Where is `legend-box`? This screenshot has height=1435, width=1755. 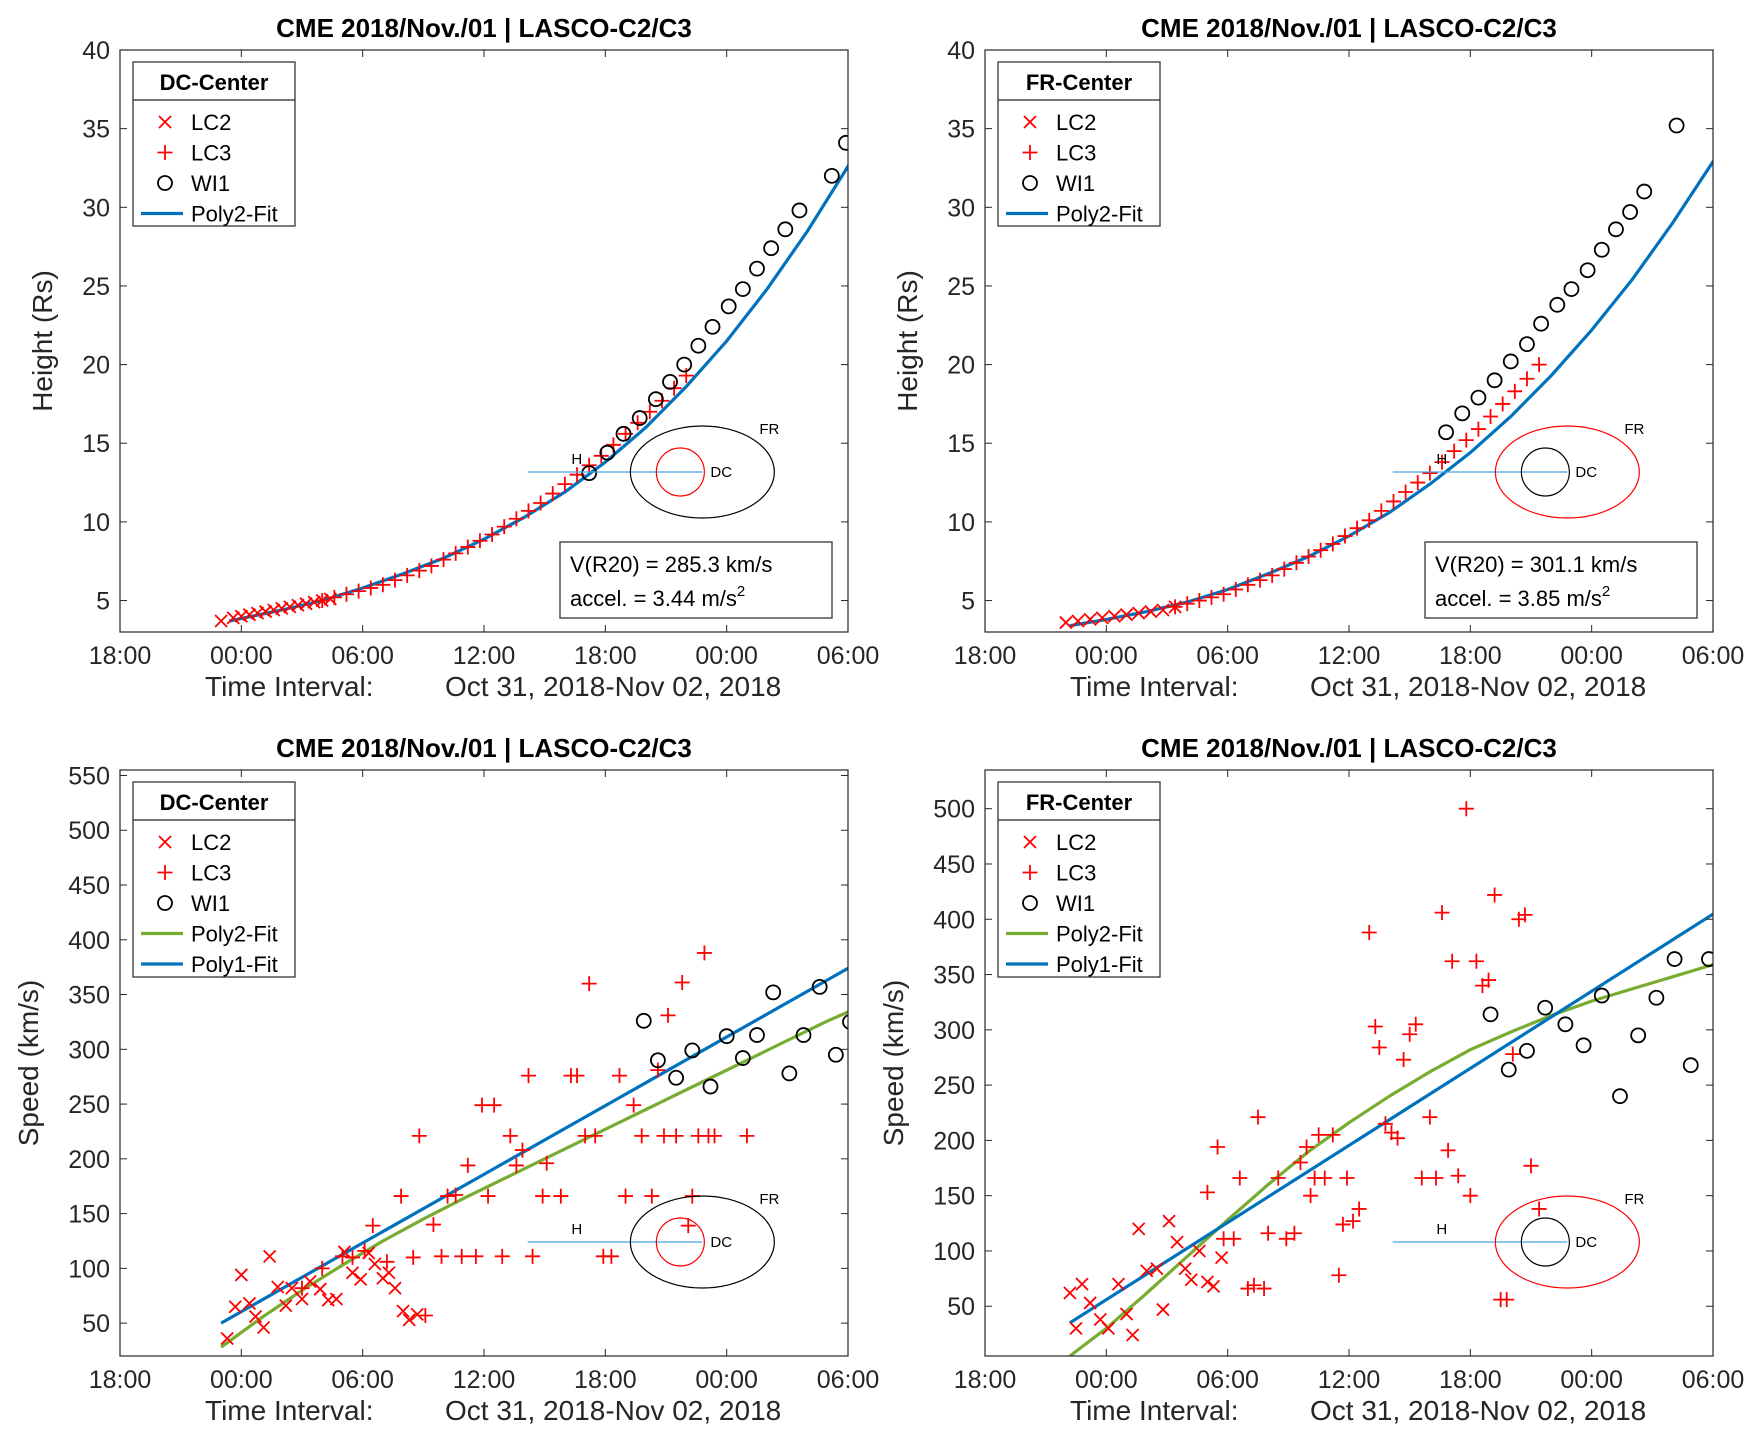
legend-box is located at coordinates (1079, 879).